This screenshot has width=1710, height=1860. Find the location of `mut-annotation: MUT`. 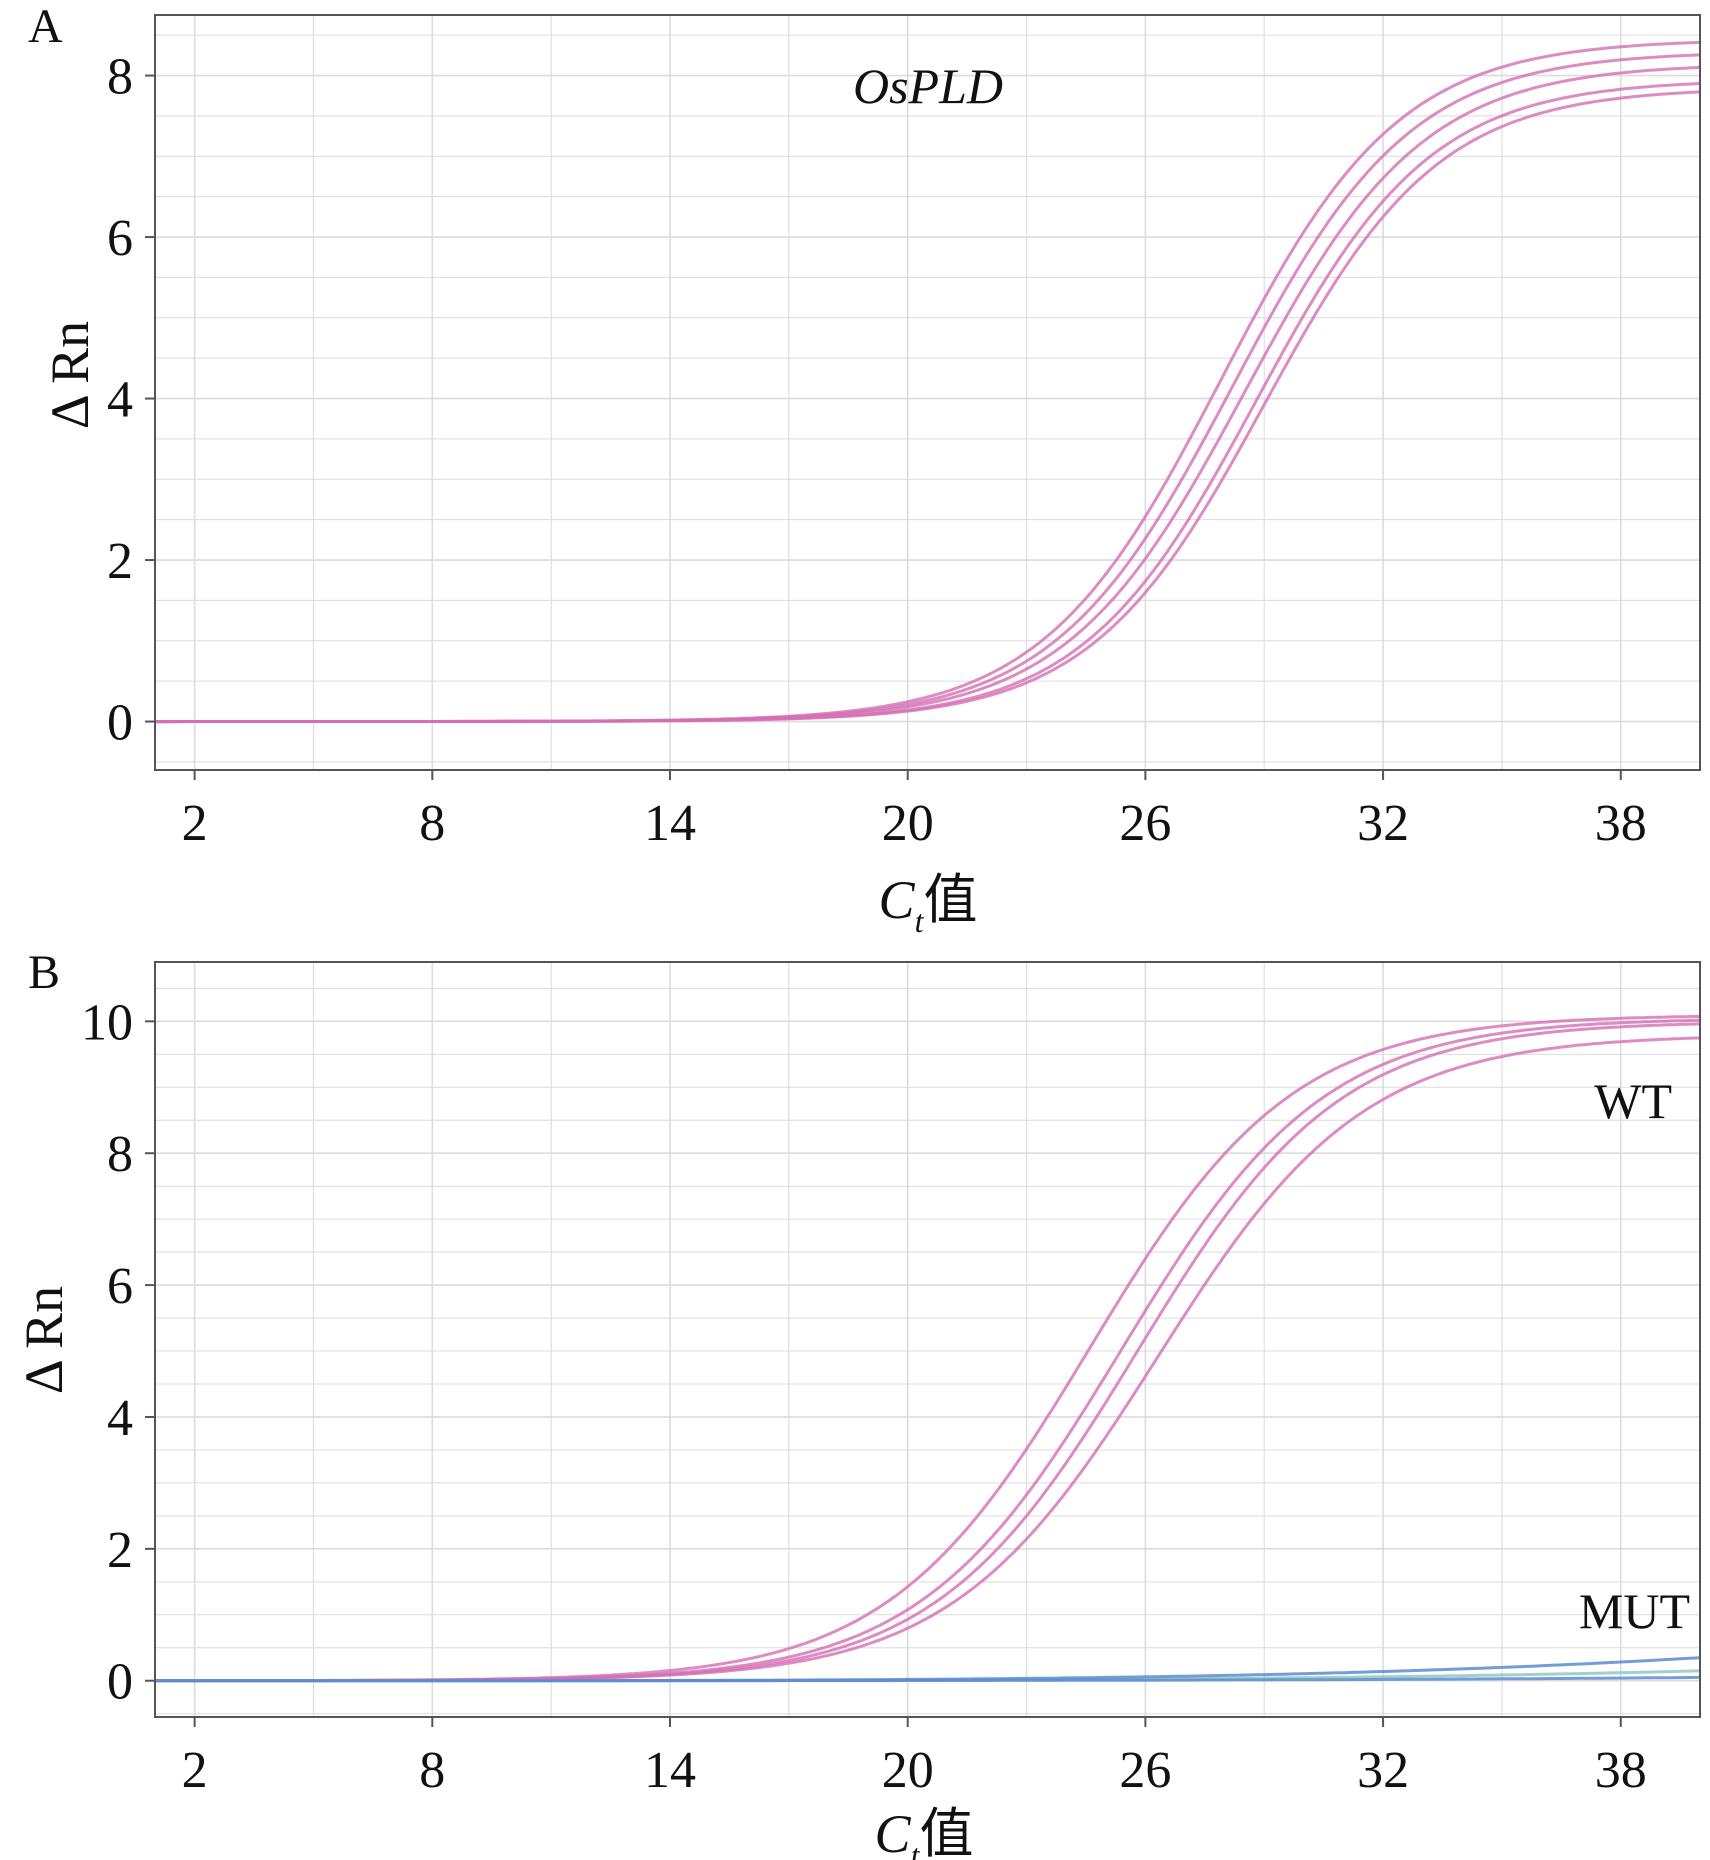

mut-annotation: MUT is located at coordinates (1634, 1611).